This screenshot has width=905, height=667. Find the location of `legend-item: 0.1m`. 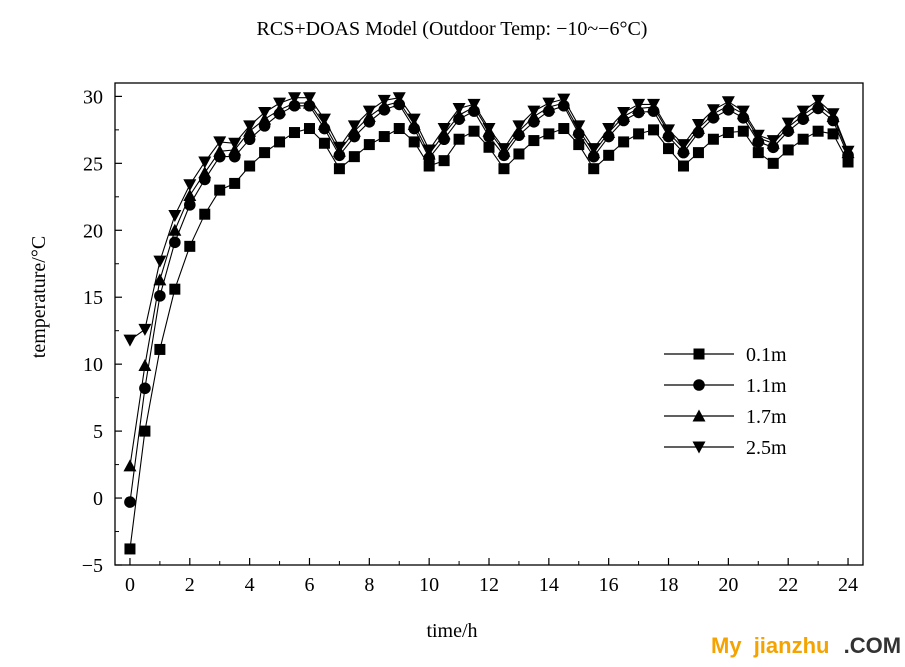

legend-item: 0.1m is located at coordinates (725, 355).